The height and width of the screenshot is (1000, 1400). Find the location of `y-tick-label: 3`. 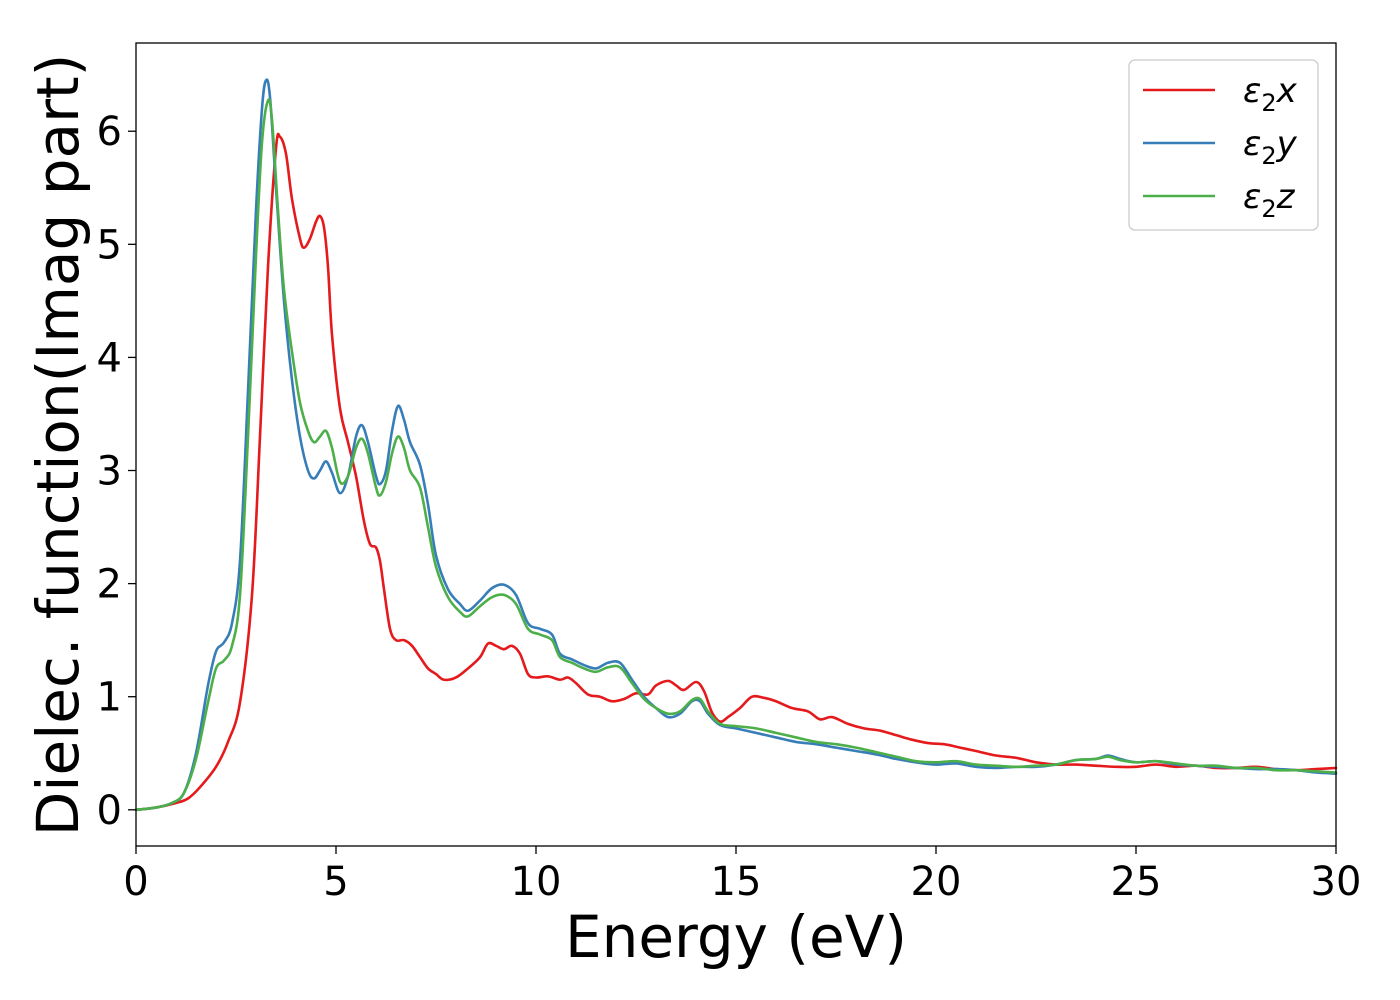

y-tick-label: 3 is located at coordinates (109, 472).